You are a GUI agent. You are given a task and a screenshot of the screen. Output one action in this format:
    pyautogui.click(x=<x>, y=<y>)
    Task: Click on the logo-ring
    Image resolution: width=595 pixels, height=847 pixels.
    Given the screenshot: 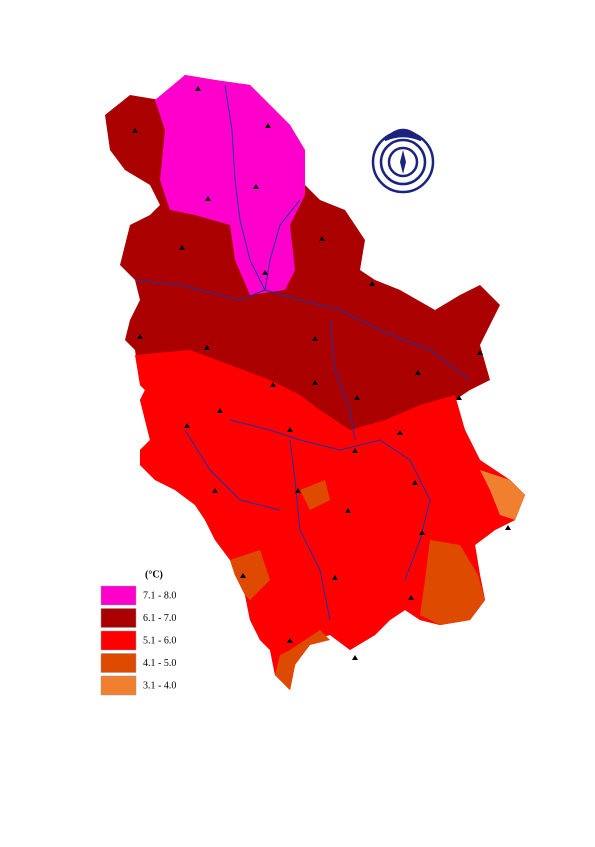 What is the action you would take?
    pyautogui.click(x=403, y=162)
    